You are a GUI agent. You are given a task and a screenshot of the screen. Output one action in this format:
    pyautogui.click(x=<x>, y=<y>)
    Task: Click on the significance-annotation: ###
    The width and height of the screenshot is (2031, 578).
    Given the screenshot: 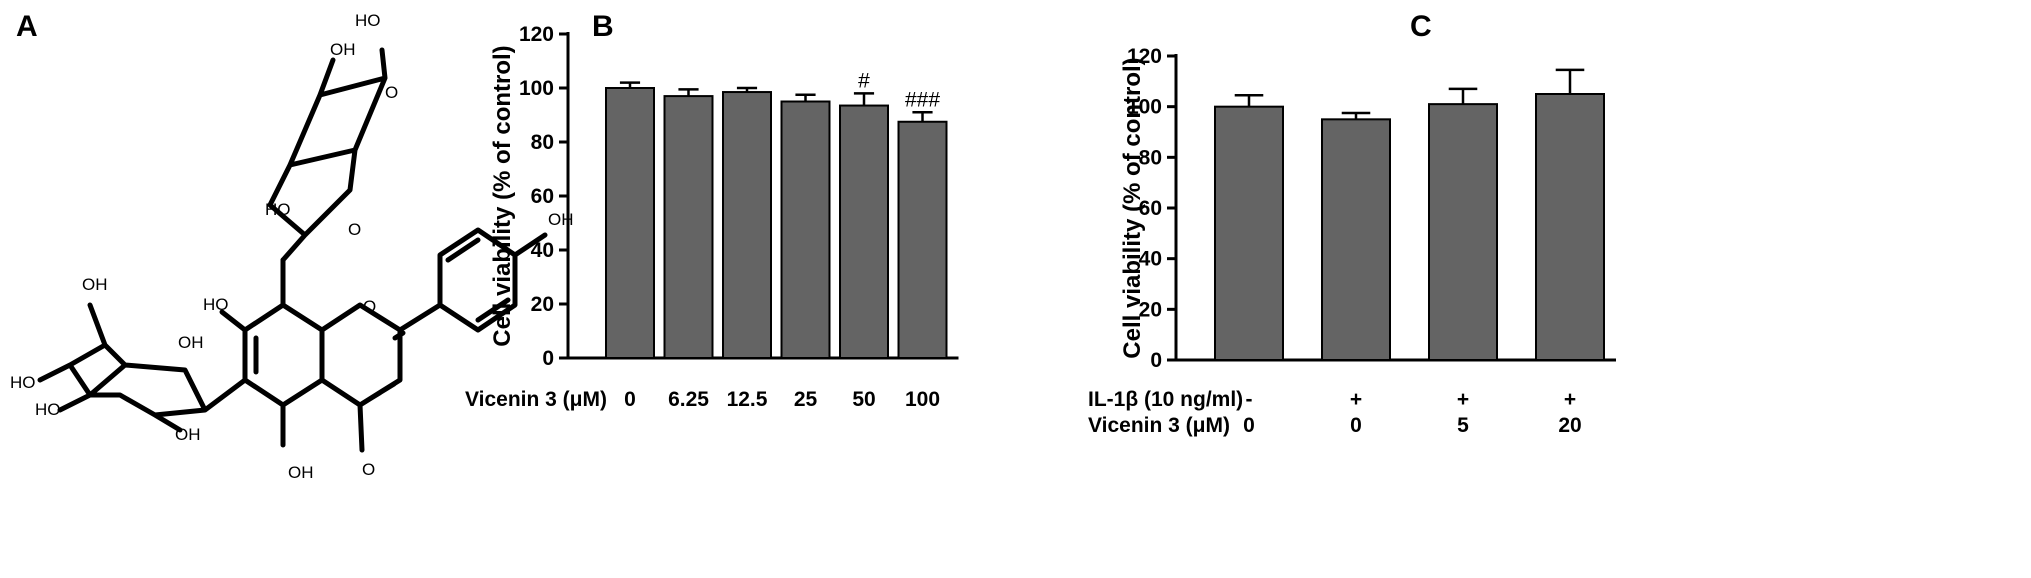 What is the action you would take?
    pyautogui.click(x=922, y=99)
    